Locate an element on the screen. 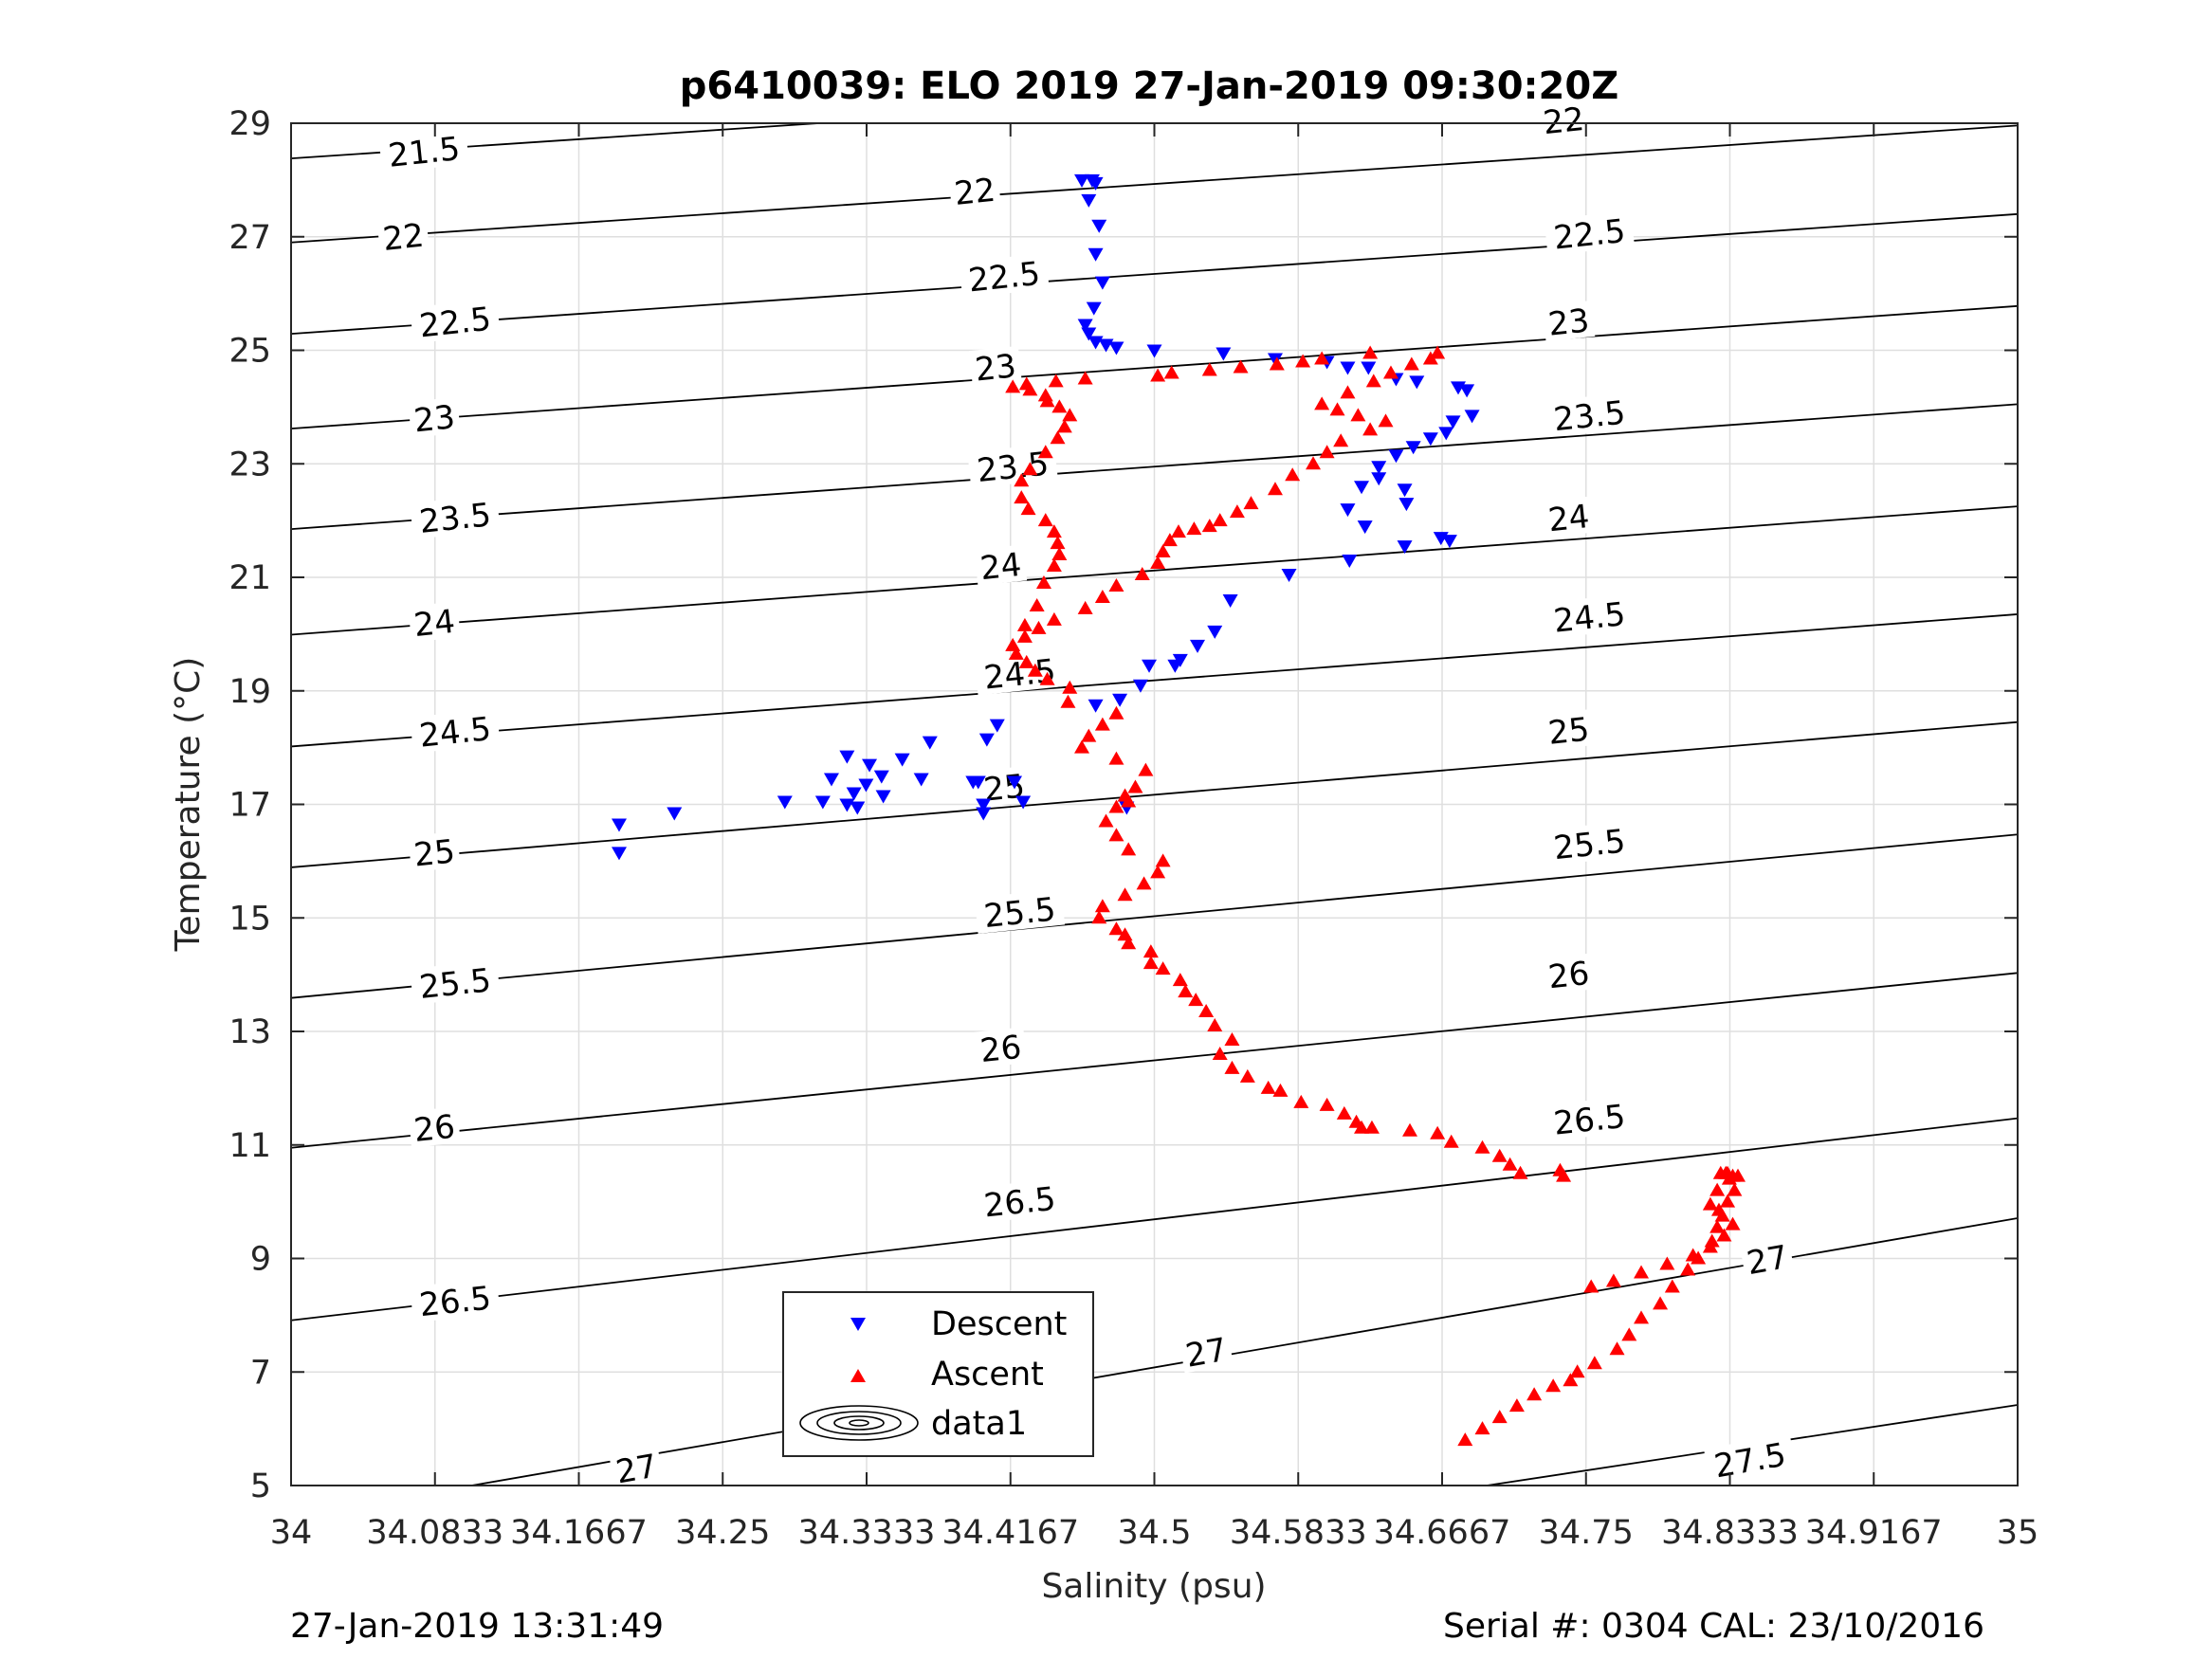 The width and height of the screenshot is (2212, 1659). contour-label: 25.5 is located at coordinates (1590, 843).